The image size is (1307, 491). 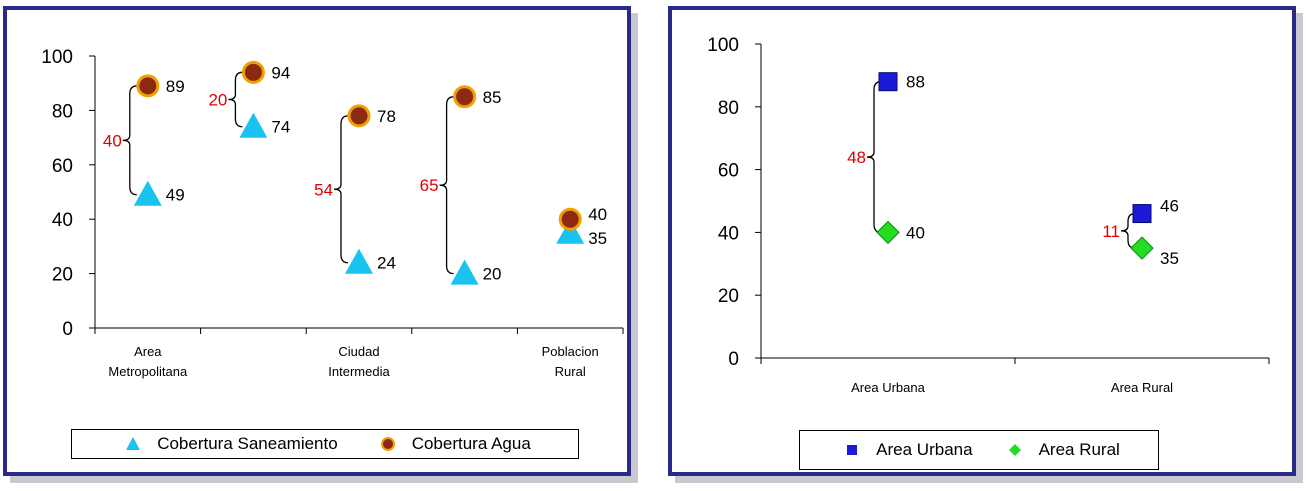 I want to click on sanitation-value-label: 24, so click(x=386, y=263).